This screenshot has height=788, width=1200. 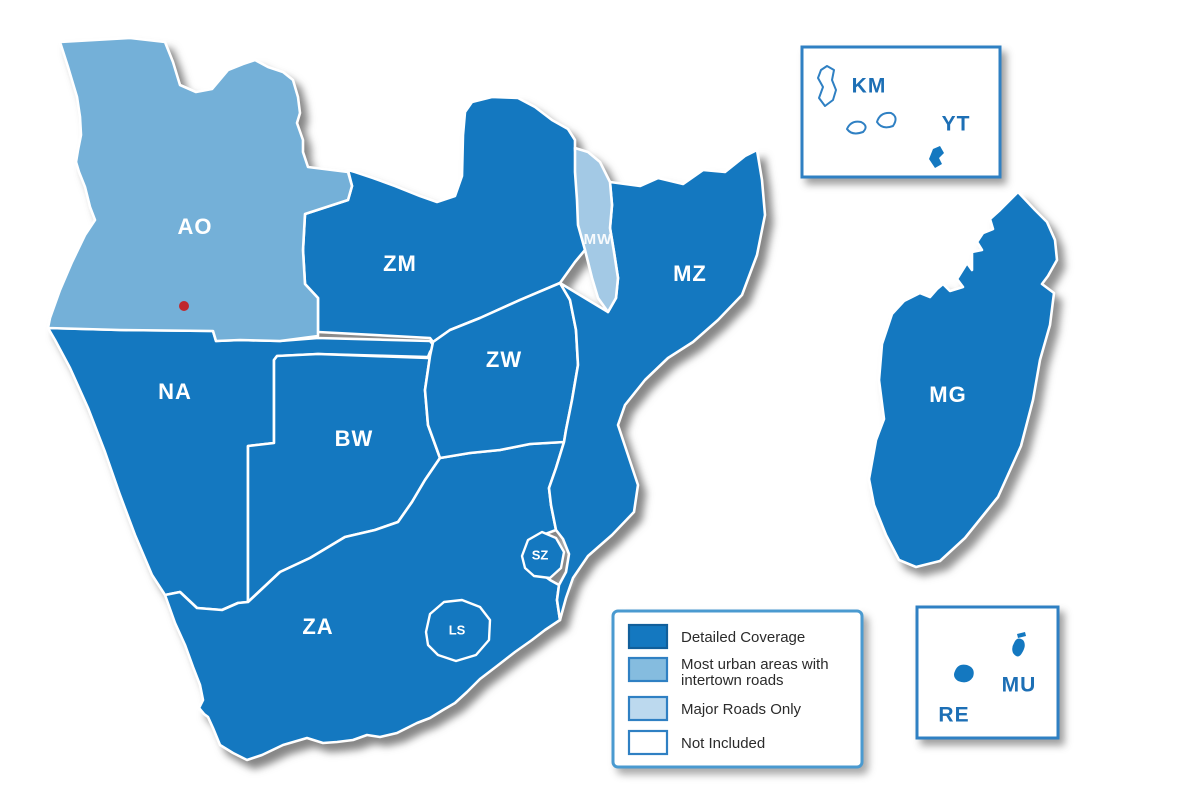 I want to click on legend-frame, so click(x=737, y=689).